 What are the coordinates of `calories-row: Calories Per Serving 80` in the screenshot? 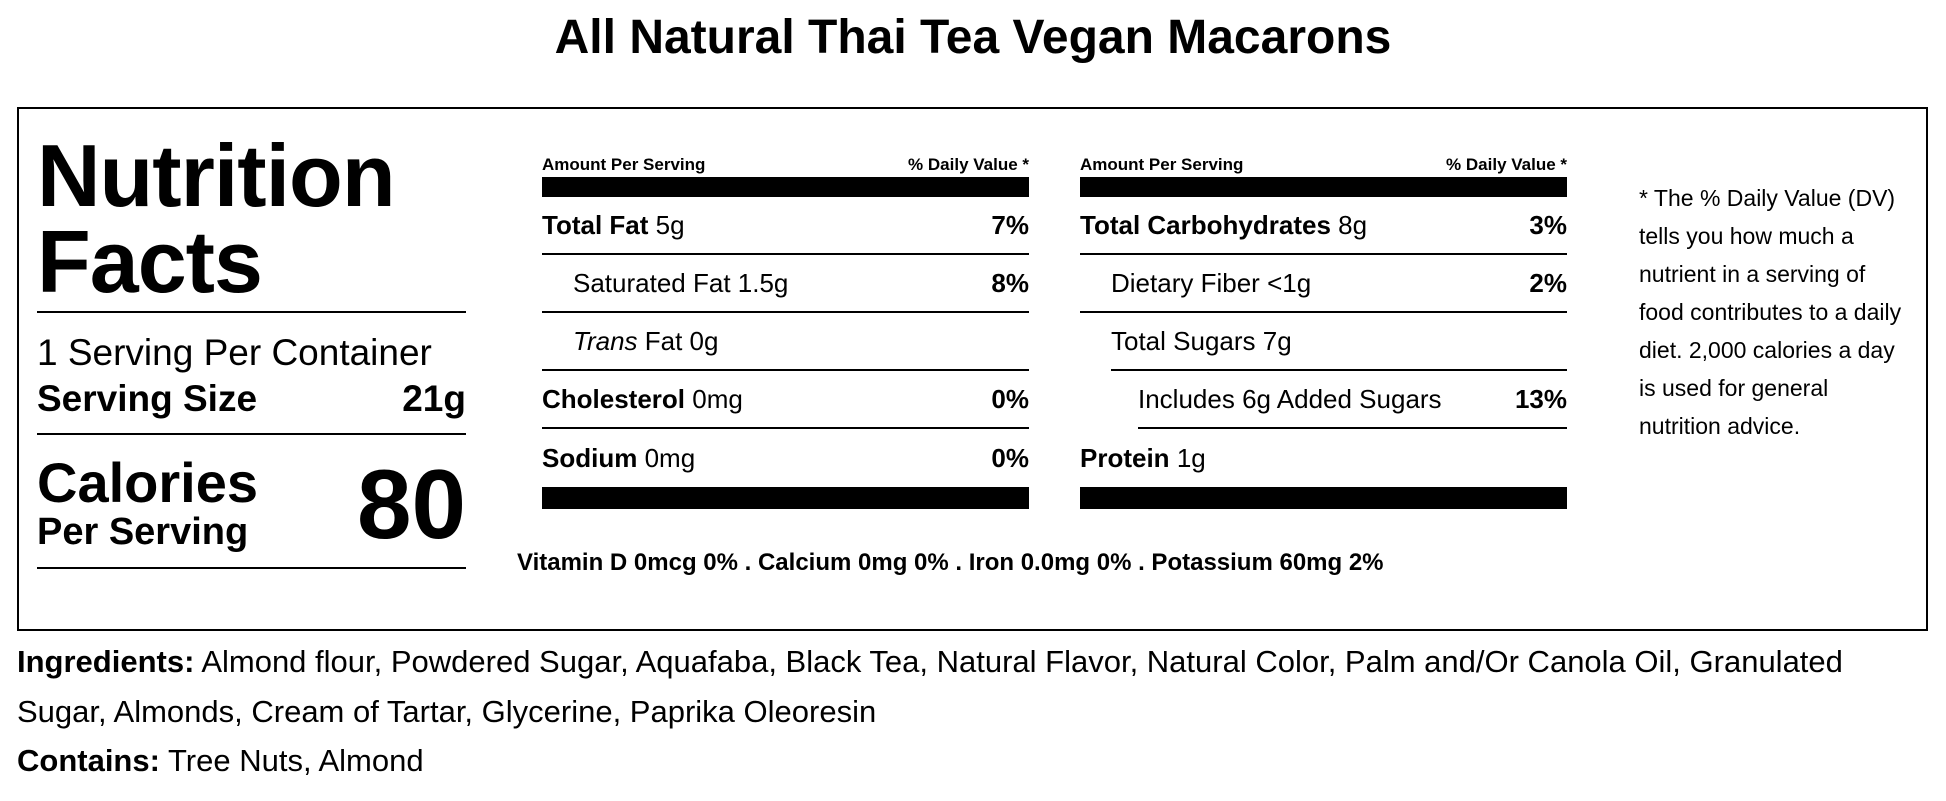 It's located at (251, 502).